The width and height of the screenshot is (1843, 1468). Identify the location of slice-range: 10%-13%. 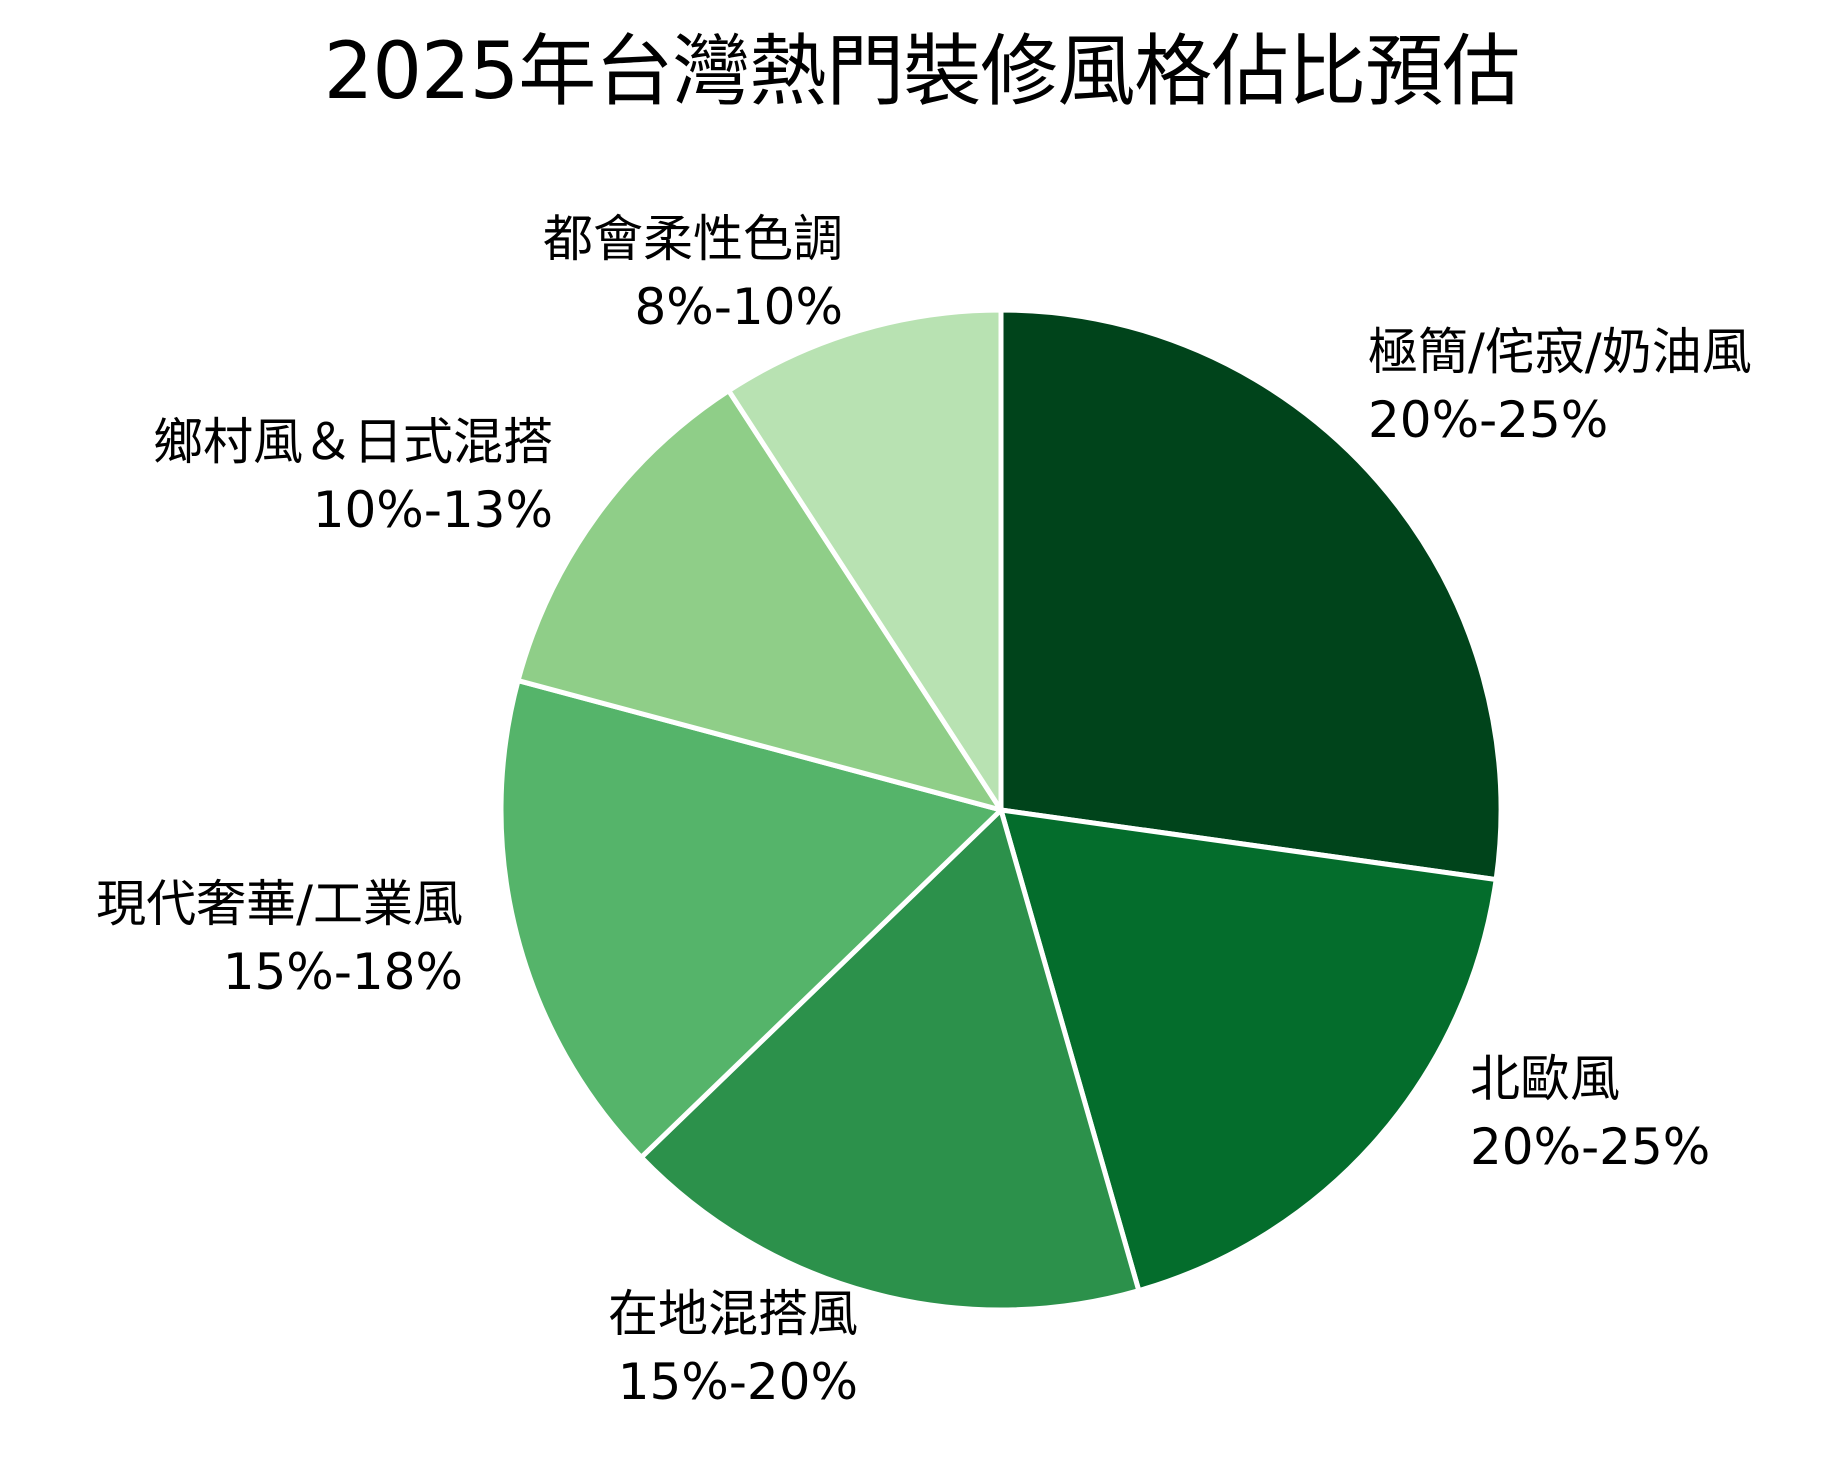
(432, 510).